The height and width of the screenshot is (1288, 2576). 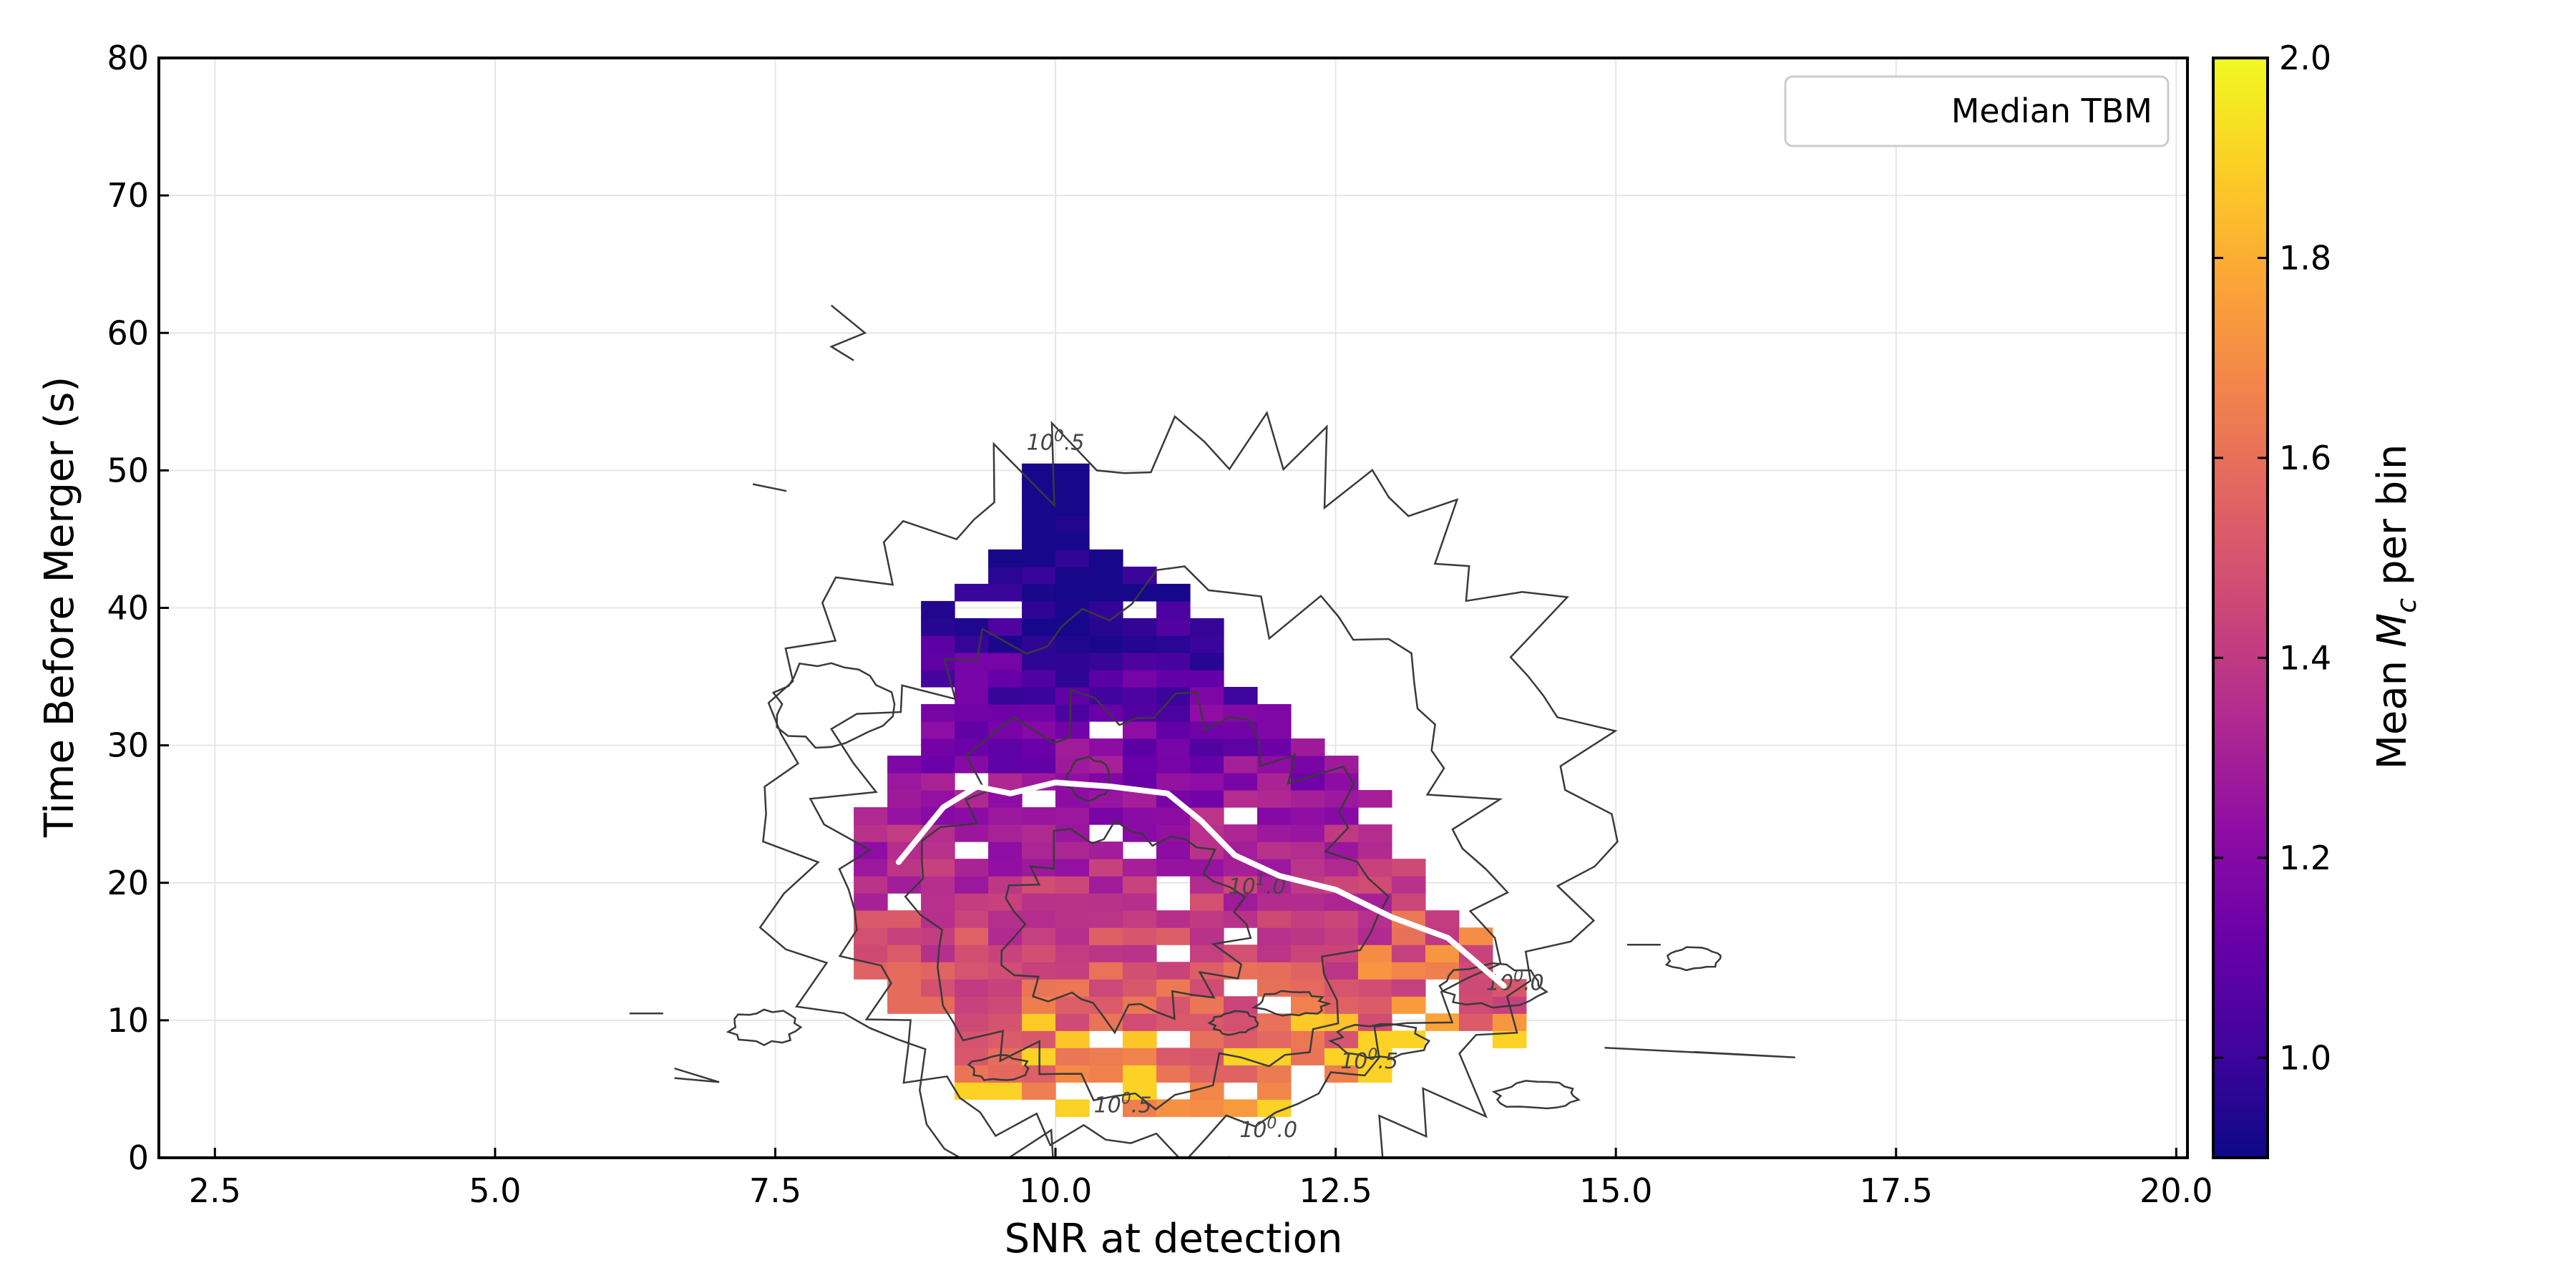 What do you see at coordinates (2305, 458) in the screenshot?
I see `colorbar-tick-label: 1.6` at bounding box center [2305, 458].